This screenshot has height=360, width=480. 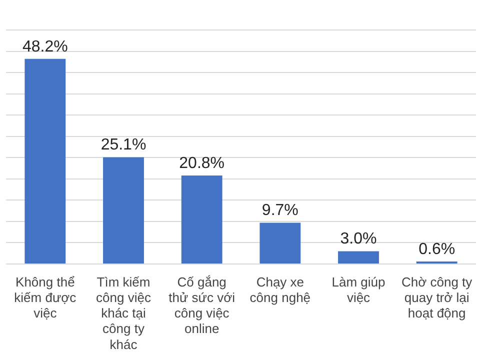 What do you see at coordinates (437, 249) in the screenshot?
I see `data-label: 0.6%` at bounding box center [437, 249].